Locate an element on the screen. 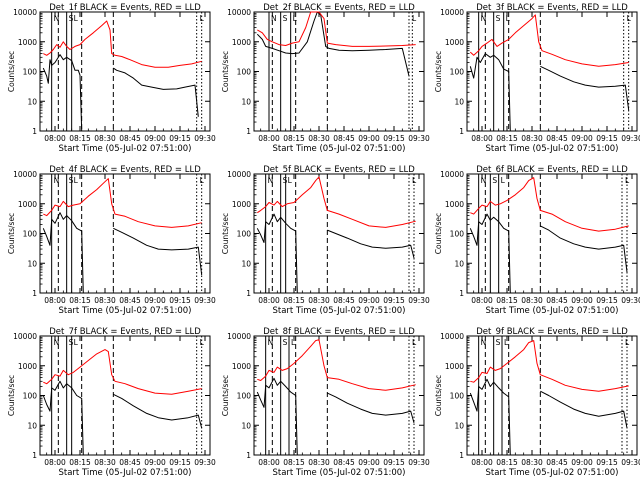 This screenshot has width=640, height=480. chart-title: Det_5f BLACK = Events, RED = LLD is located at coordinates (339, 170).